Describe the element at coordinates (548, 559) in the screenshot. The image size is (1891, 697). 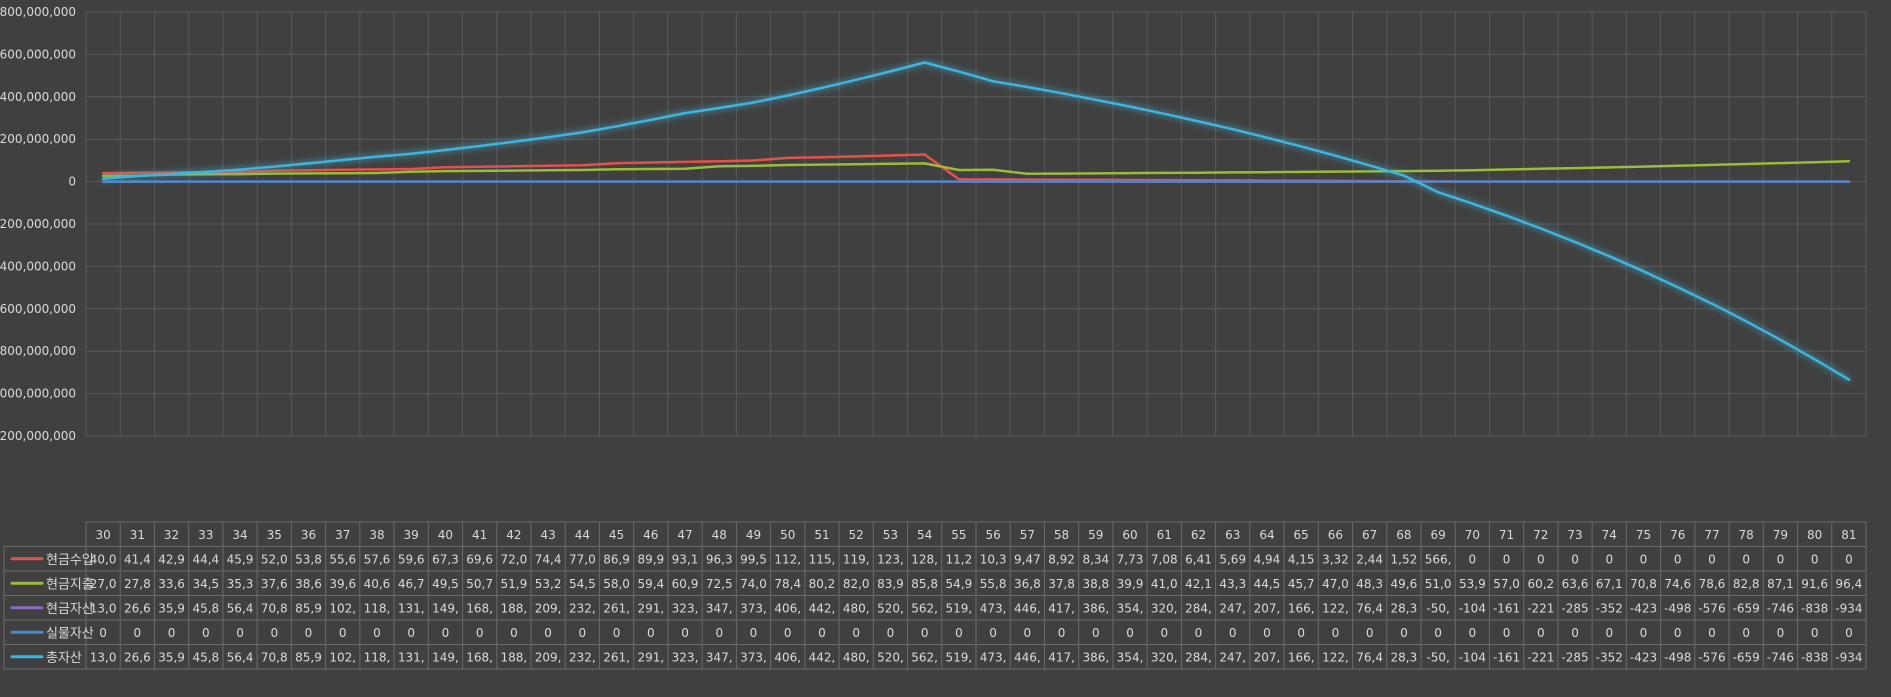
I see `table-cell: 74,4` at that location.